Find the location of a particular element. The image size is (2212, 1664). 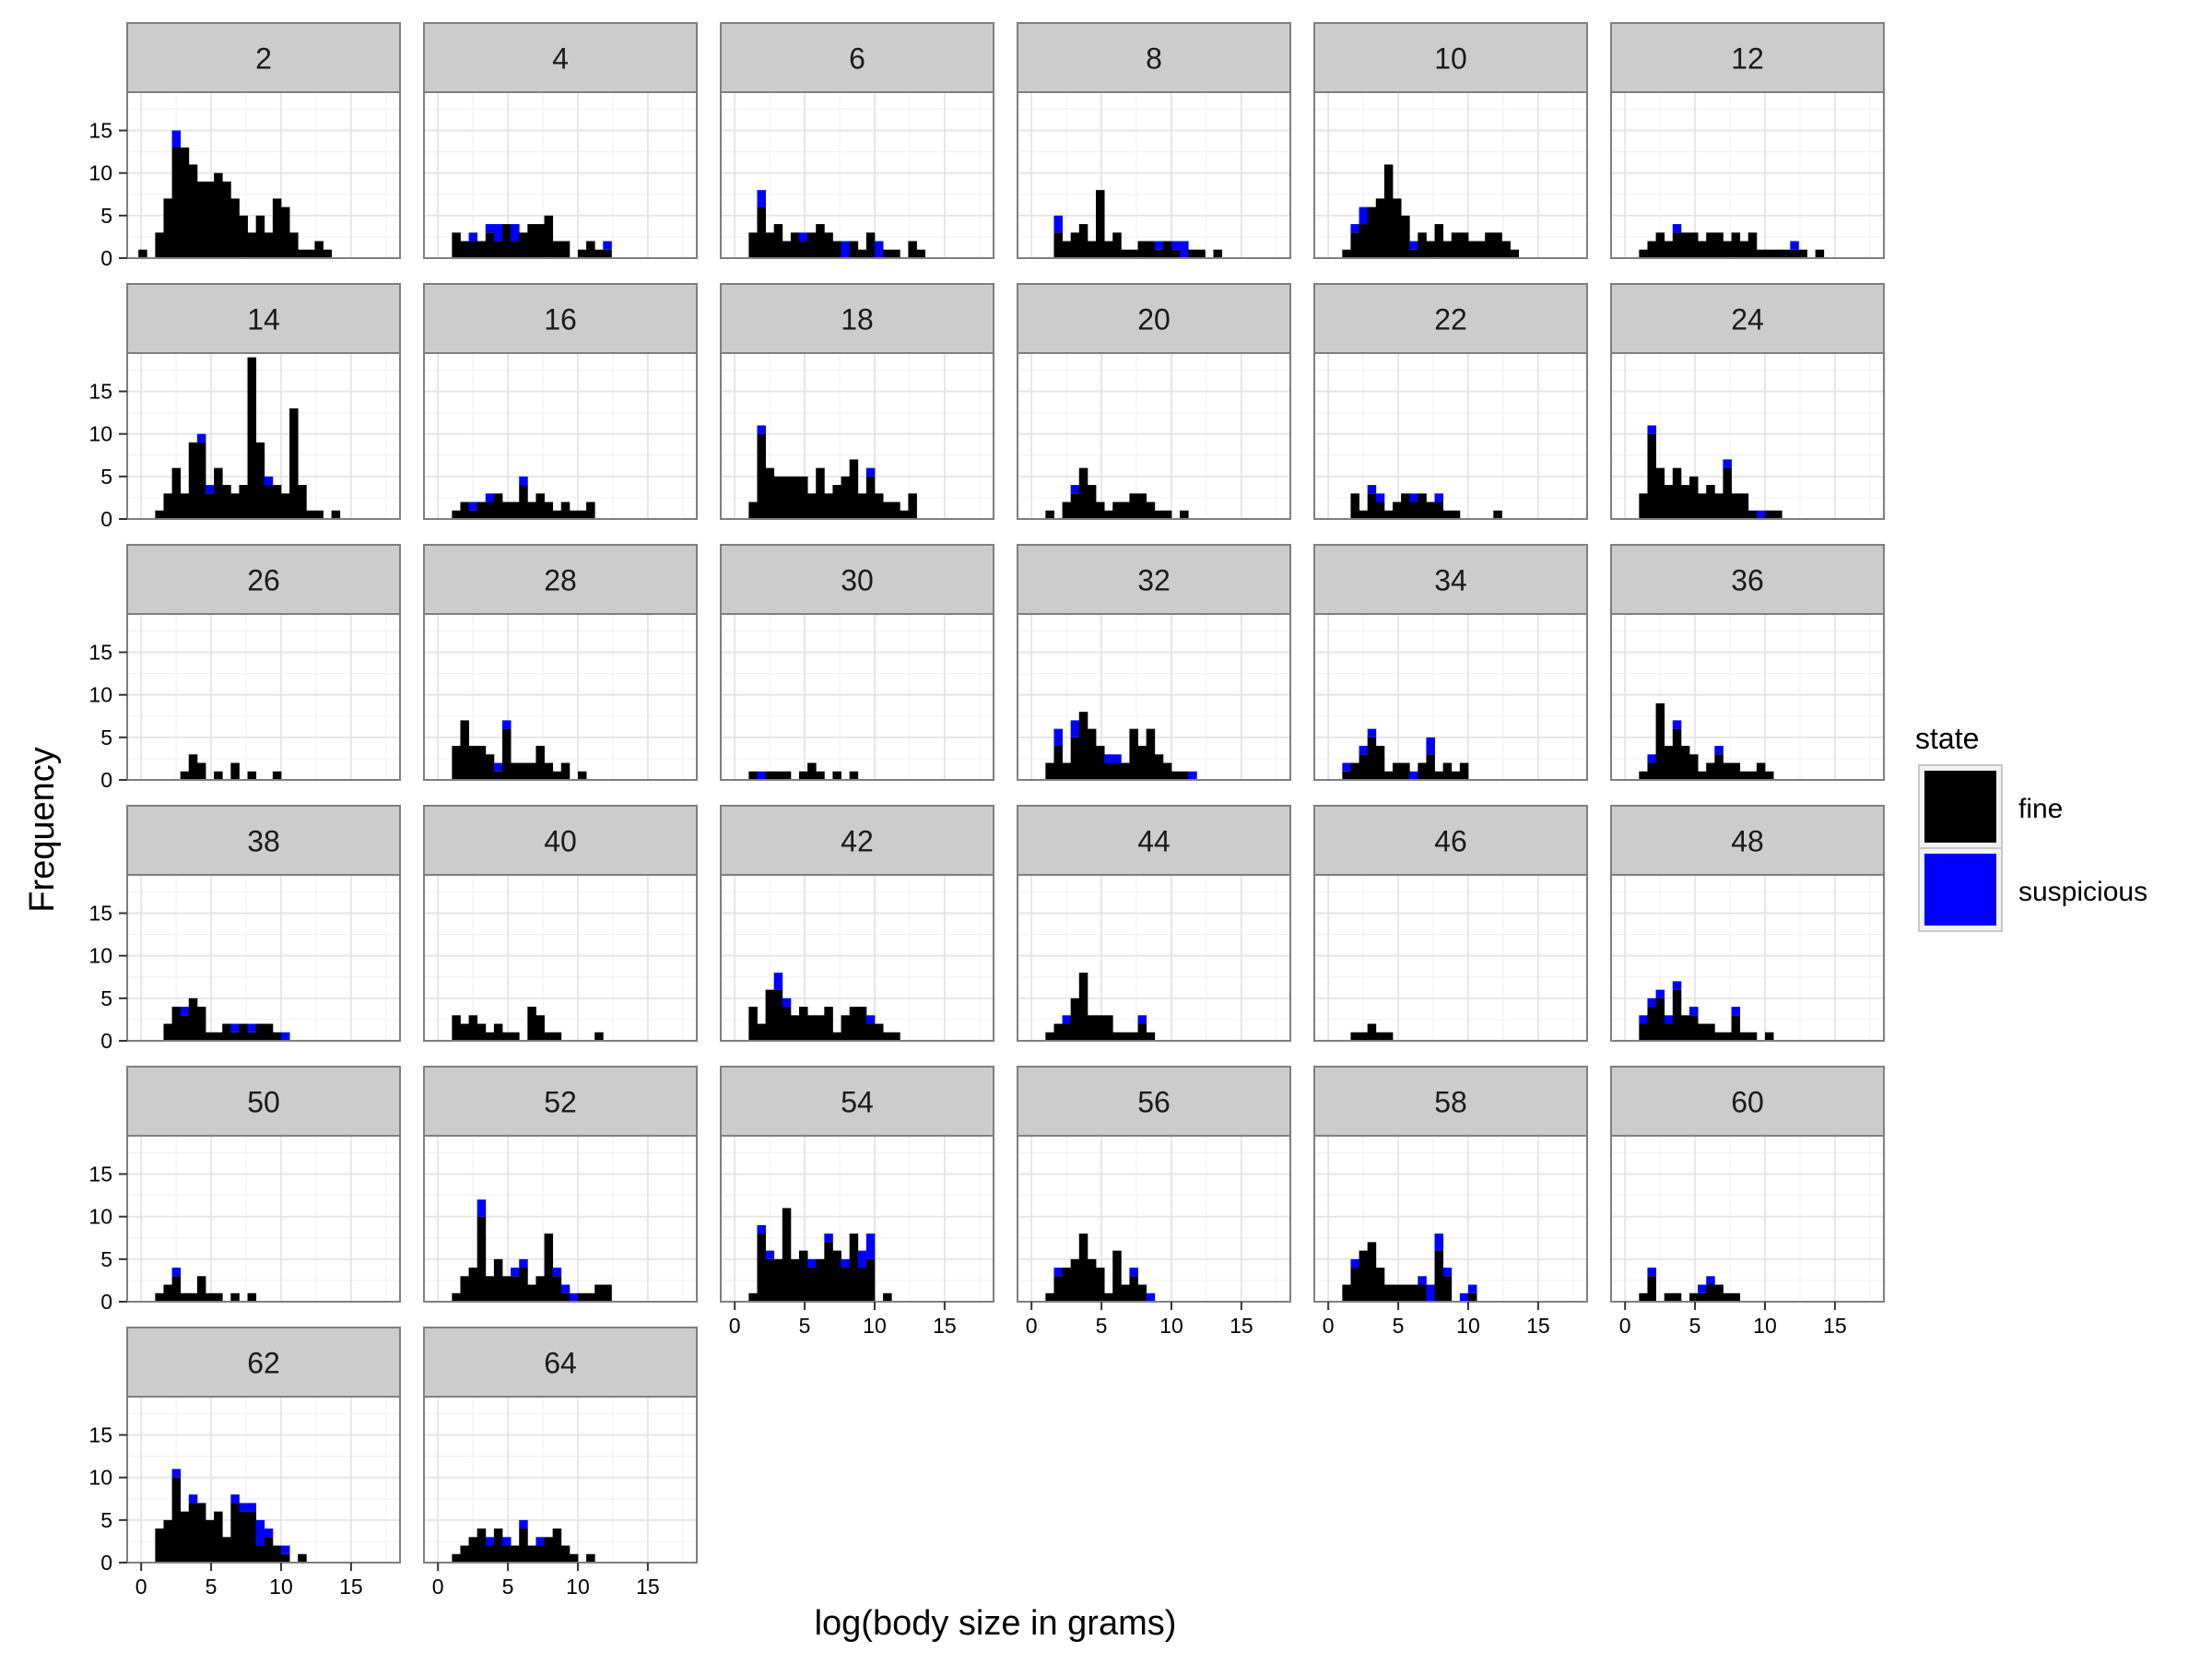

facet-panel-42: 42 is located at coordinates (857, 923).